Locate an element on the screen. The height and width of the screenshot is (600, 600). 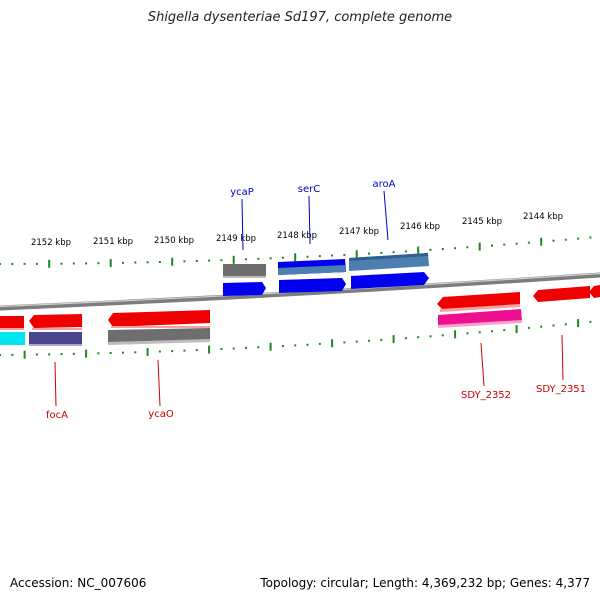
leader-ycao is located at coordinates (159, 383).